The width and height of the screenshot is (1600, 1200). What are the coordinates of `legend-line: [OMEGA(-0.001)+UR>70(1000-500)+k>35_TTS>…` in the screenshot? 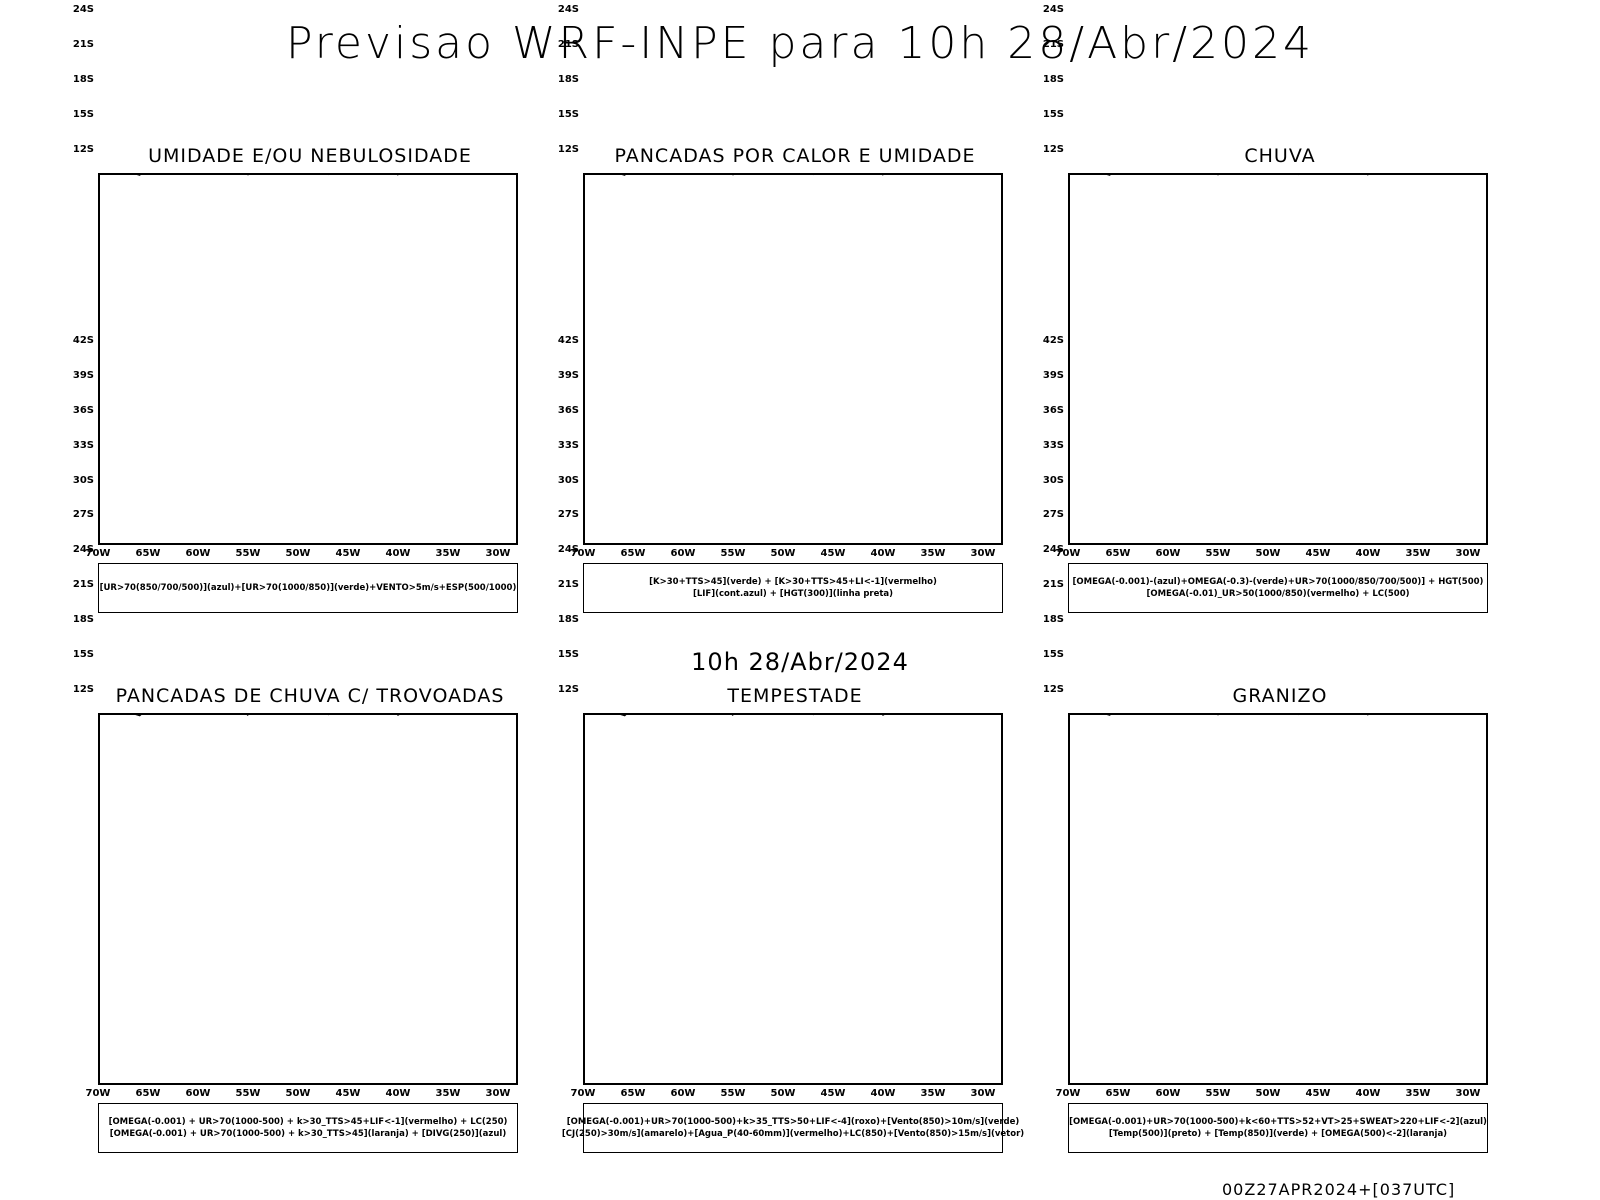 It's located at (793, 1122).